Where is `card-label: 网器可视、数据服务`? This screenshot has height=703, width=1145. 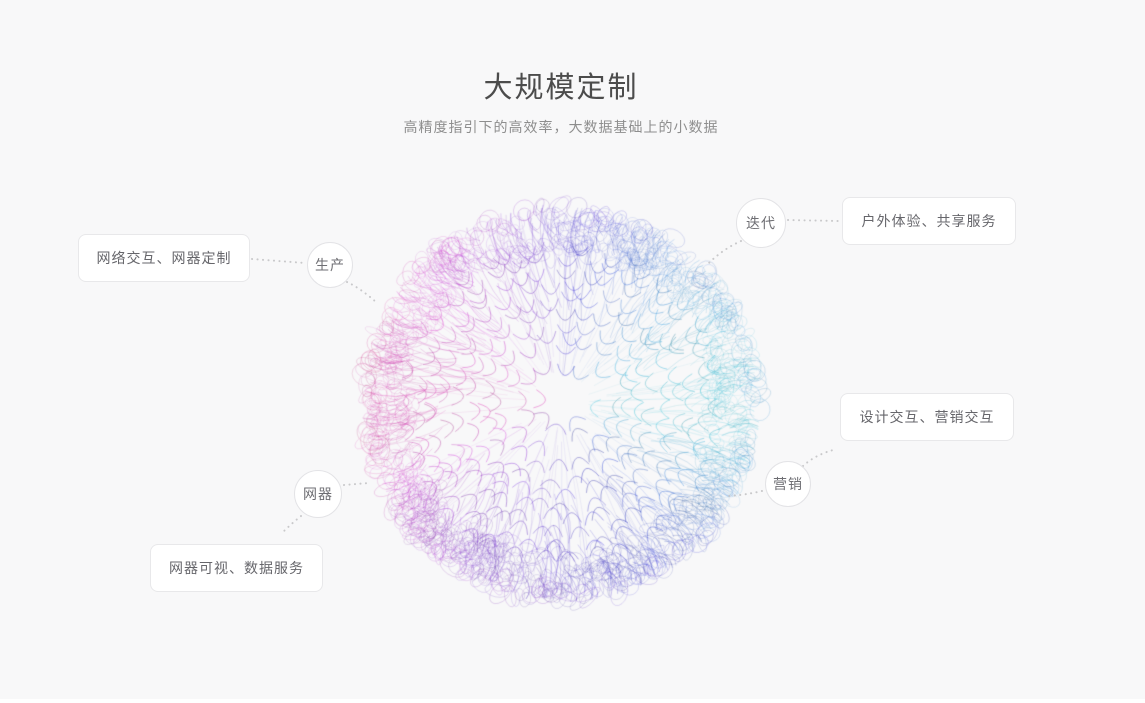 card-label: 网器可视、数据服务 is located at coordinates (236, 568).